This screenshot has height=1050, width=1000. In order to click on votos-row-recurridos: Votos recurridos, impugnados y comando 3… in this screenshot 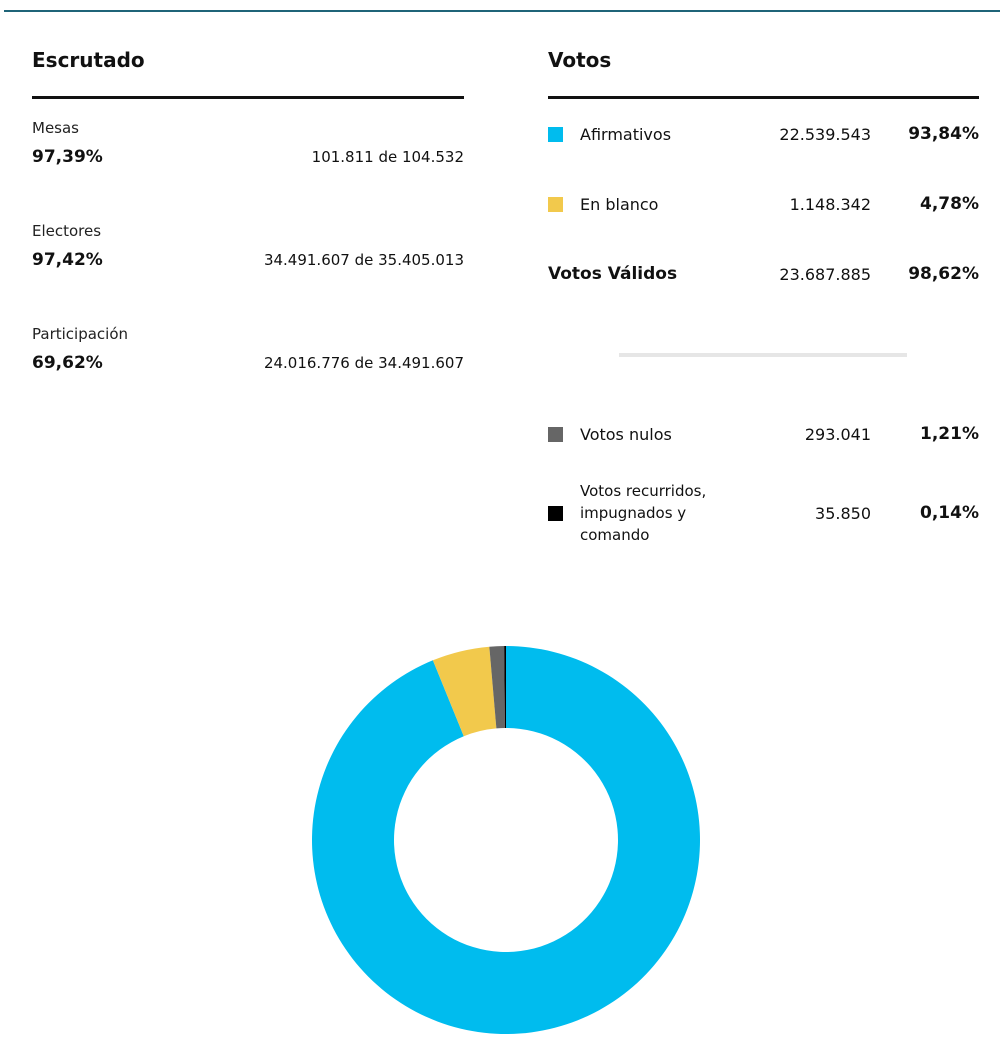, I will do `click(763, 513)`.